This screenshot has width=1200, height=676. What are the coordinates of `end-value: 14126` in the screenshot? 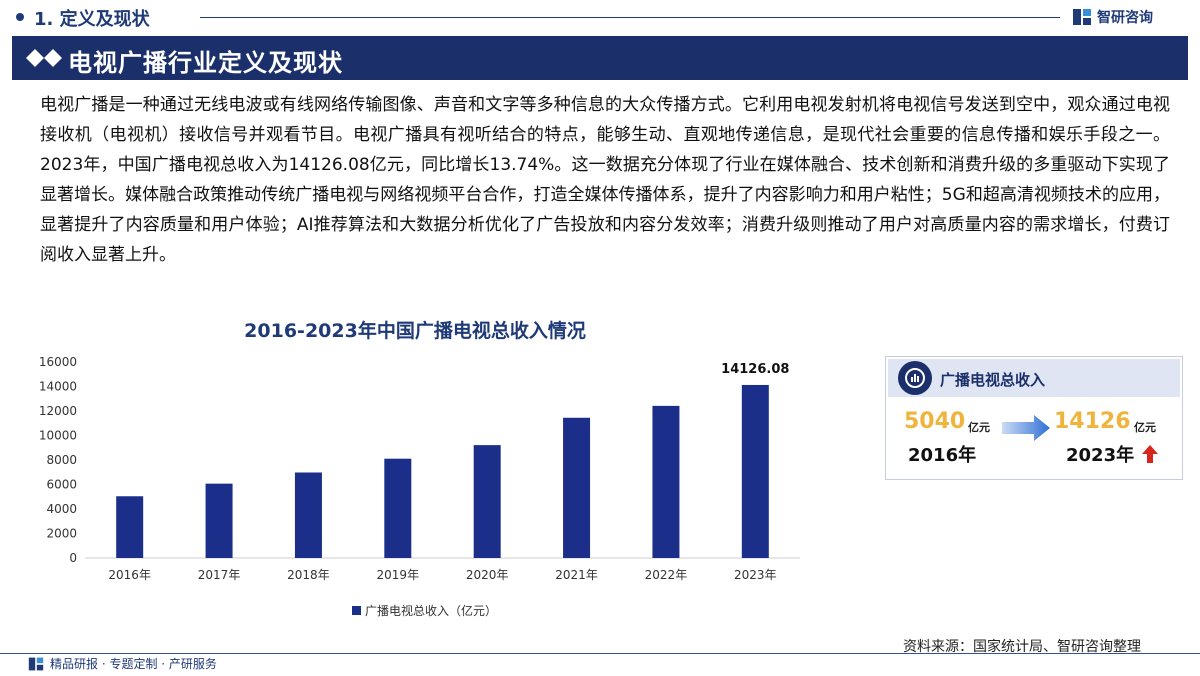 It's located at (1092, 421).